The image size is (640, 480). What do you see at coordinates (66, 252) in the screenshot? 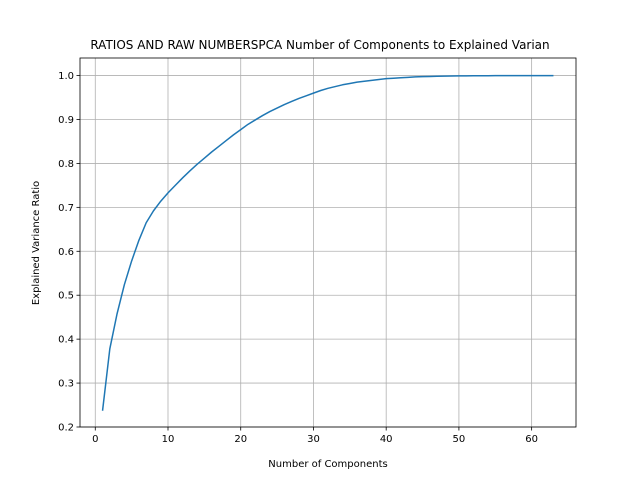
I see `y-tick-label: 0.6` at bounding box center [66, 252].